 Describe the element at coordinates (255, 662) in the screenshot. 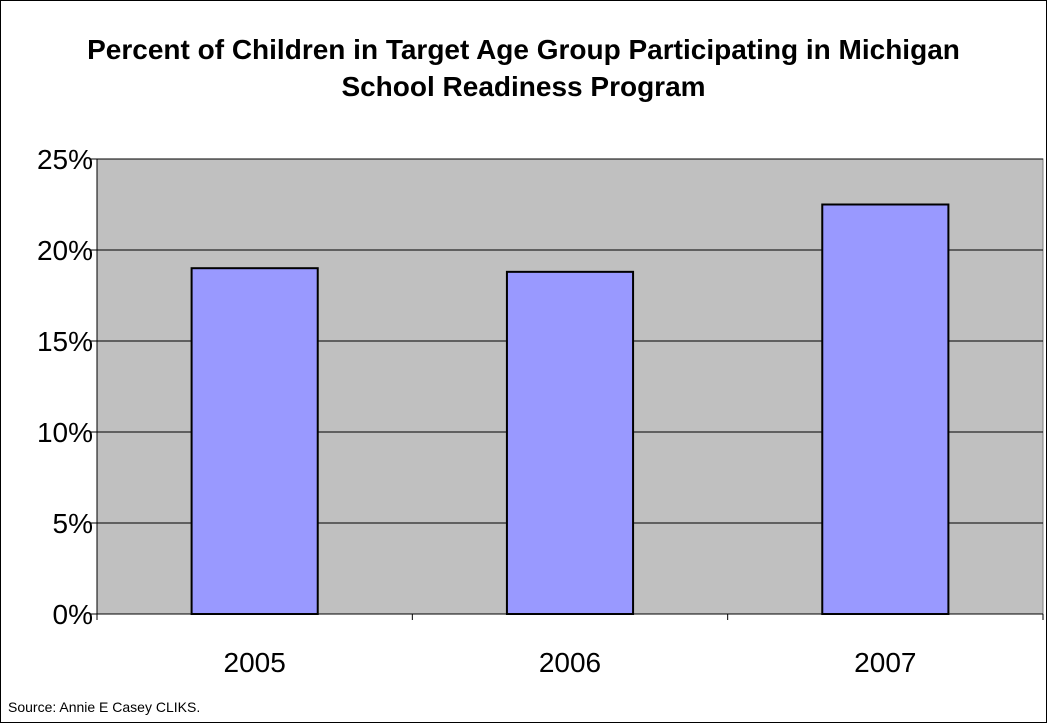

I see `x-tick-label-2005: 2005` at that location.